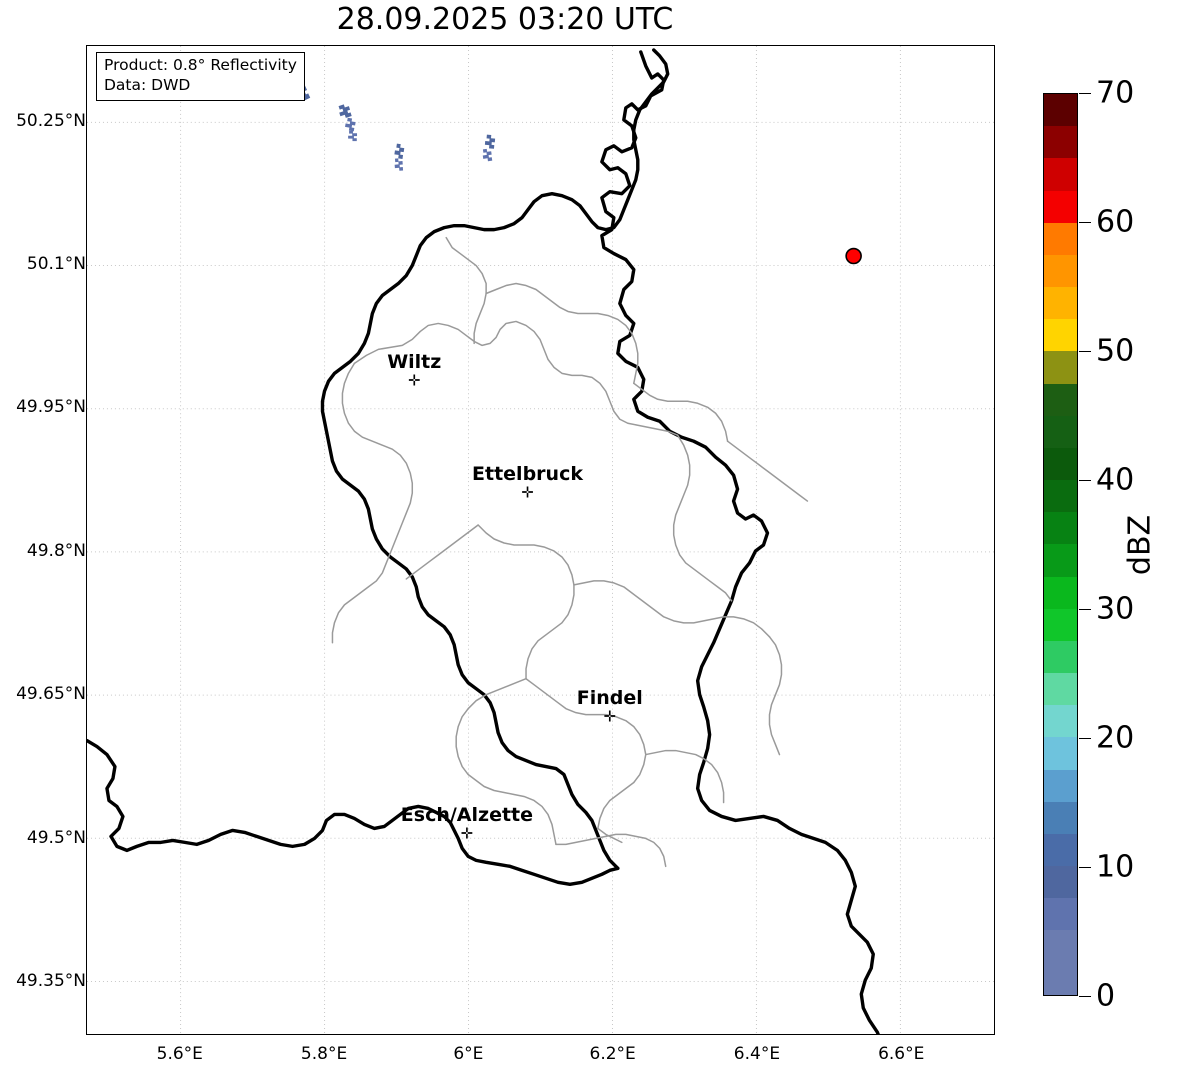 This screenshot has height=1081, width=1184. Describe the element at coordinates (1140, 545) in the screenshot. I see `colorbar-axis-label: dBZ` at that location.